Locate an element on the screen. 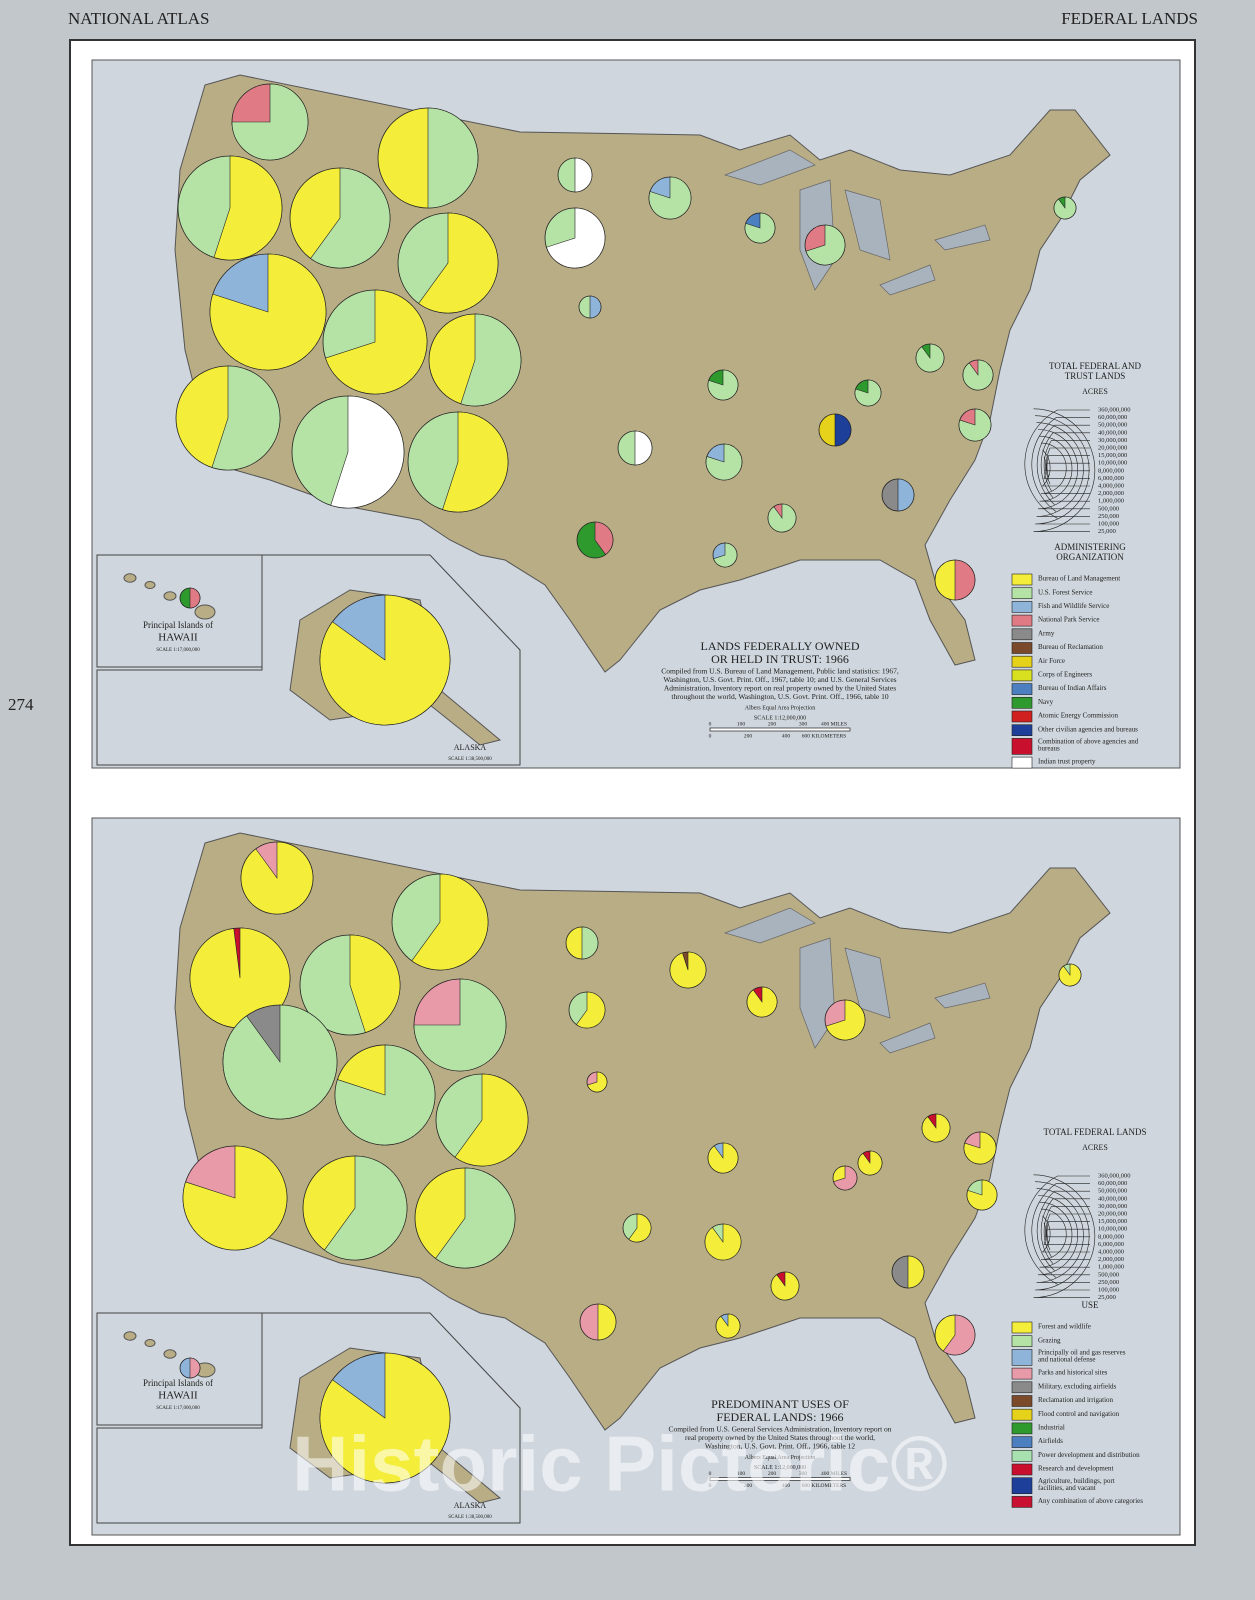 Image resolution: width=1255 pixels, height=1600 pixels. size-legend-value: 25,000 is located at coordinates (1107, 1297).